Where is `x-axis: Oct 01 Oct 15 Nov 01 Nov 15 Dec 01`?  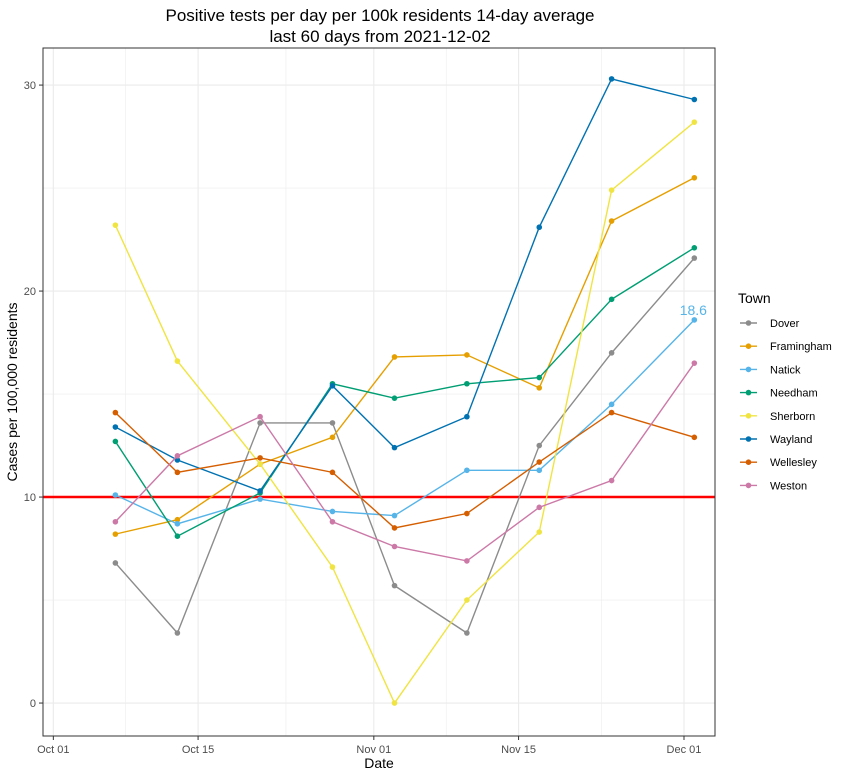
x-axis: Oct 01 Oct 15 Nov 01 Nov 15 Dec 01 is located at coordinates (369, 746).